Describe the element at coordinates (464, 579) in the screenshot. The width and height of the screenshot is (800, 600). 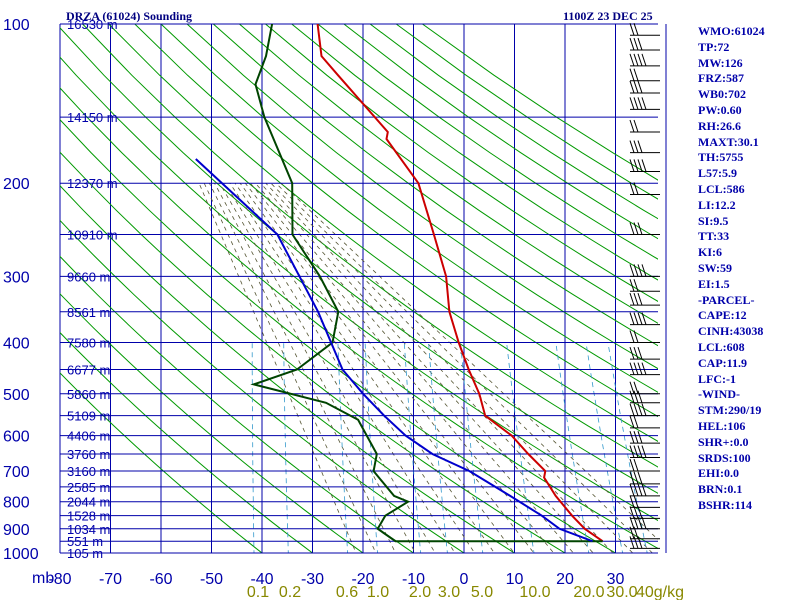
I see `temperature-tick-label: 0` at that location.